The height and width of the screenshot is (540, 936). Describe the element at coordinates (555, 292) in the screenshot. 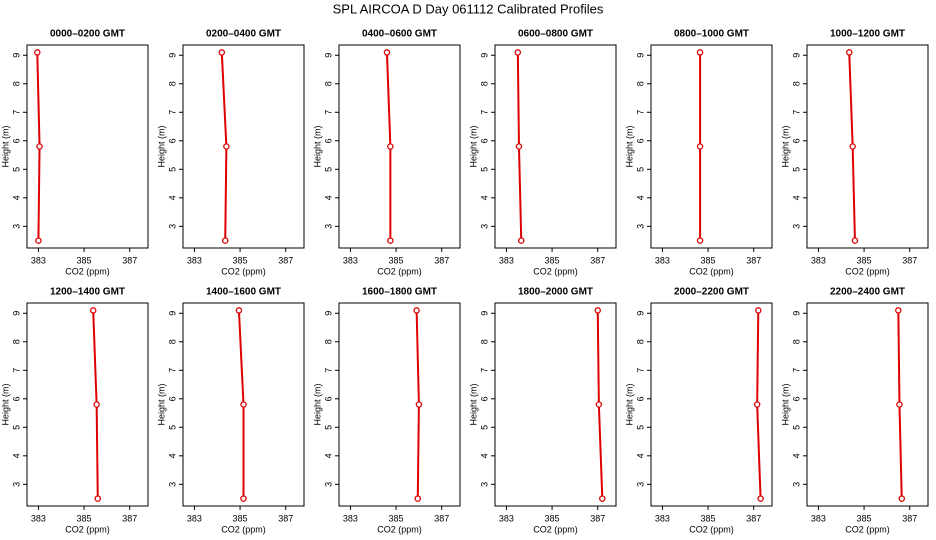

I see `panel-title: 1800–2000 GMT` at that location.